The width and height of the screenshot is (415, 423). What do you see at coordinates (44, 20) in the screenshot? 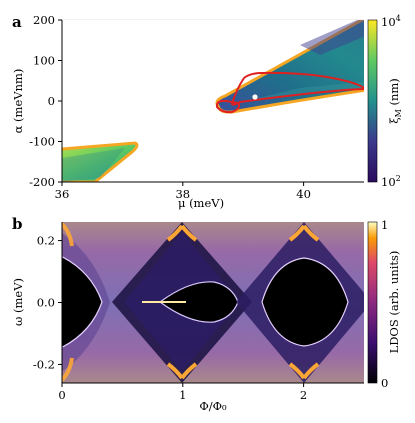
I see `y-tick-label: 200` at bounding box center [44, 20].